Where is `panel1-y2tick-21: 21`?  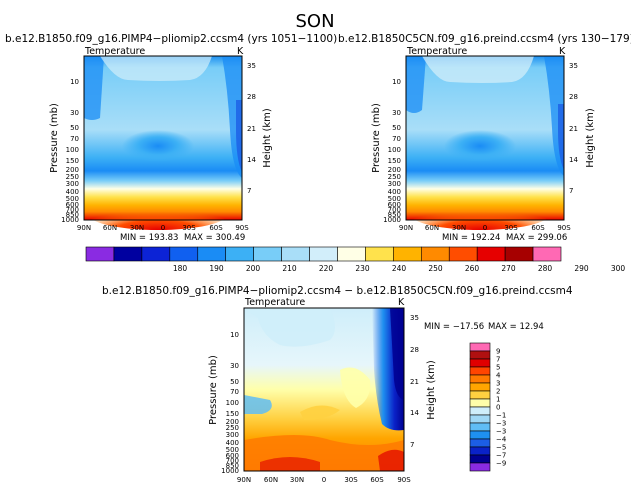
panel1-y2tick-21: 21 is located at coordinates (251, 129).